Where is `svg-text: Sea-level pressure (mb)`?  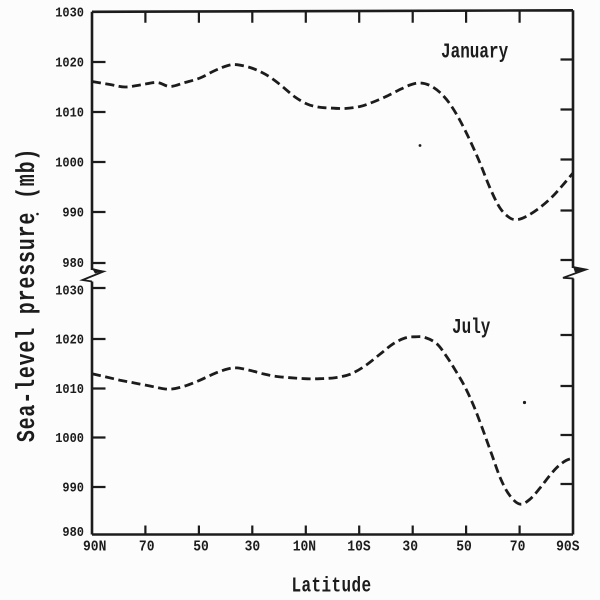 svg-text: Sea-level pressure (mb) is located at coordinates (27, 295).